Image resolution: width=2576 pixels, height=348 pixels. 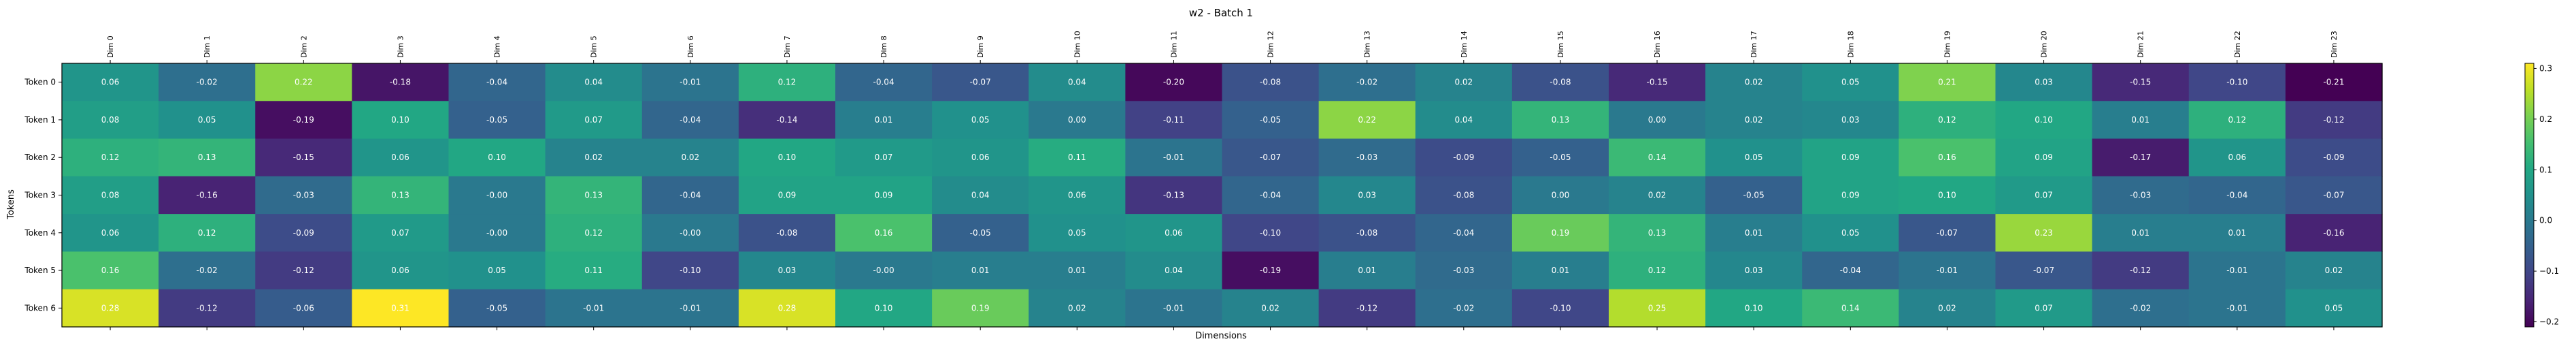 What do you see at coordinates (303, 308) in the screenshot?
I see `heatmap-cell-label: -0.06` at bounding box center [303, 308].